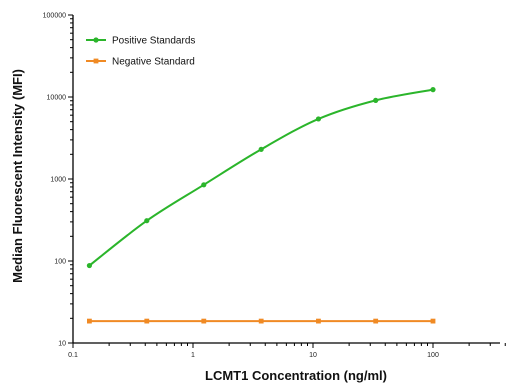  What do you see at coordinates (73, 355) in the screenshot?
I see `x-tick-label: 0.1` at bounding box center [73, 355].